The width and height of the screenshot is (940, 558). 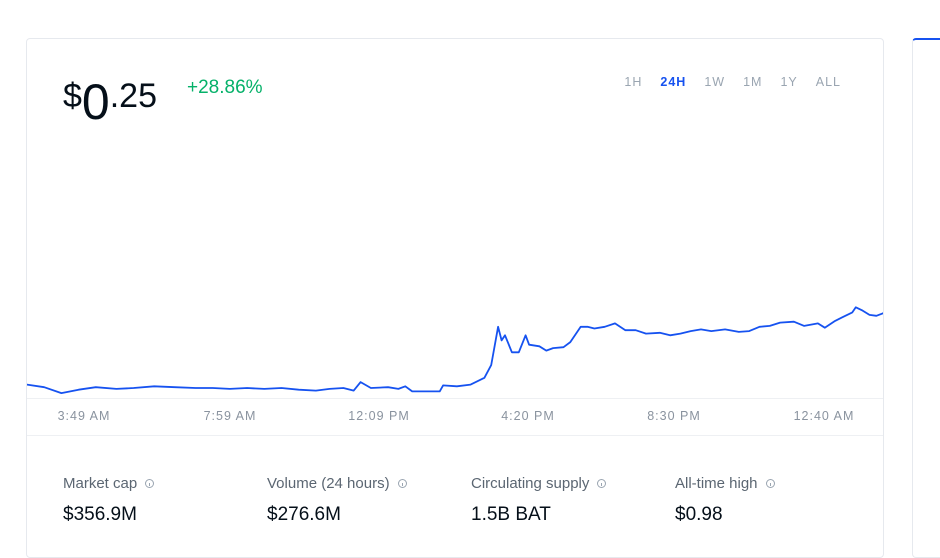 I want to click on range-24h-button: 24H, so click(x=673, y=82).